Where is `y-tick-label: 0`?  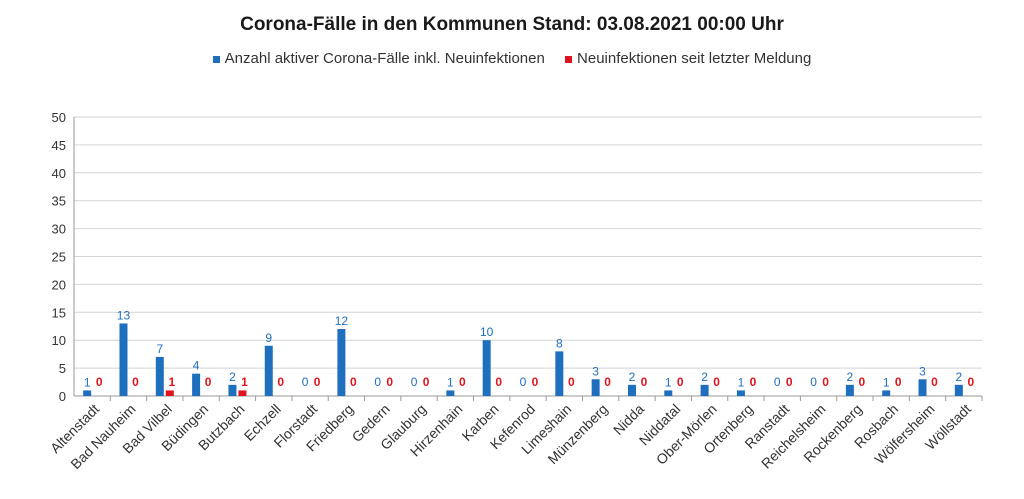 y-tick-label: 0 is located at coordinates (62, 396).